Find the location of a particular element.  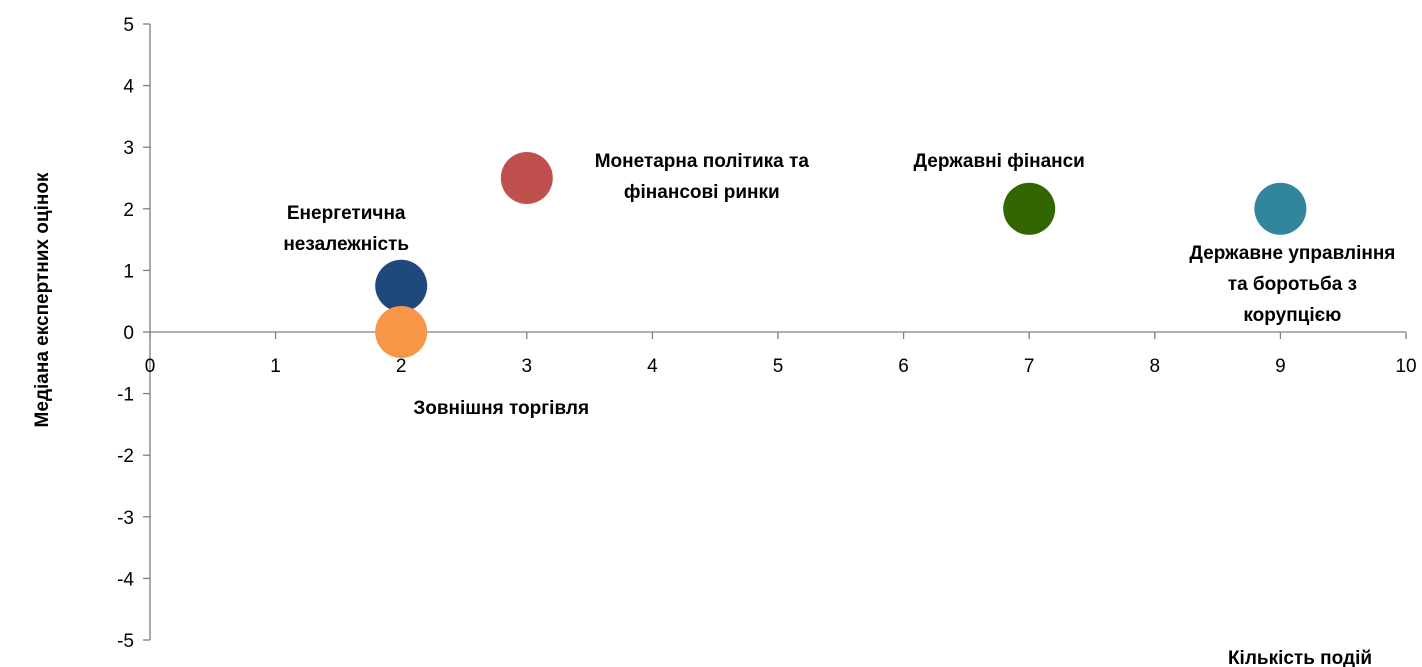

x-tick-label: 3 is located at coordinates (527, 366).